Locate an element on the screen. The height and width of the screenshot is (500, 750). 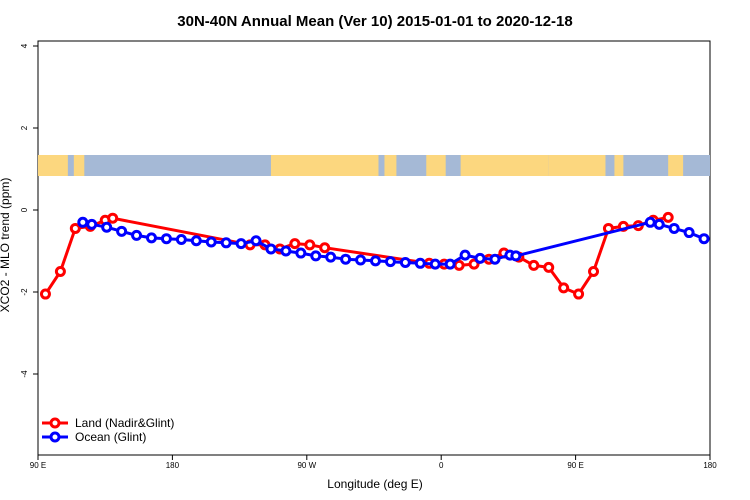
x-tick-label-0: 90 E is located at coordinates (38, 465).